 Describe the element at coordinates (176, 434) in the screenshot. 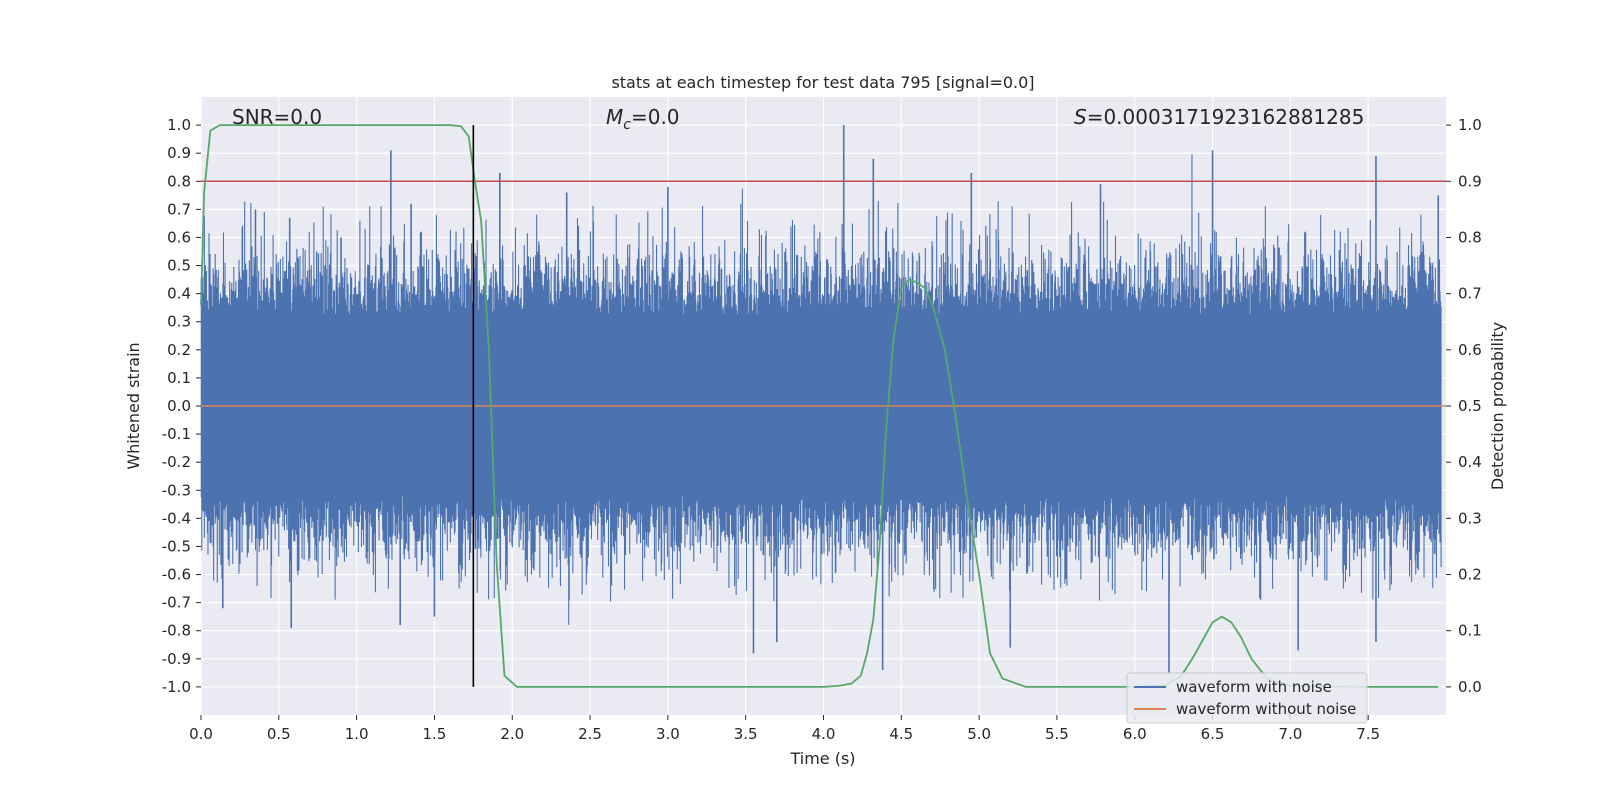

I see `y-tick-label: -0.1` at that location.